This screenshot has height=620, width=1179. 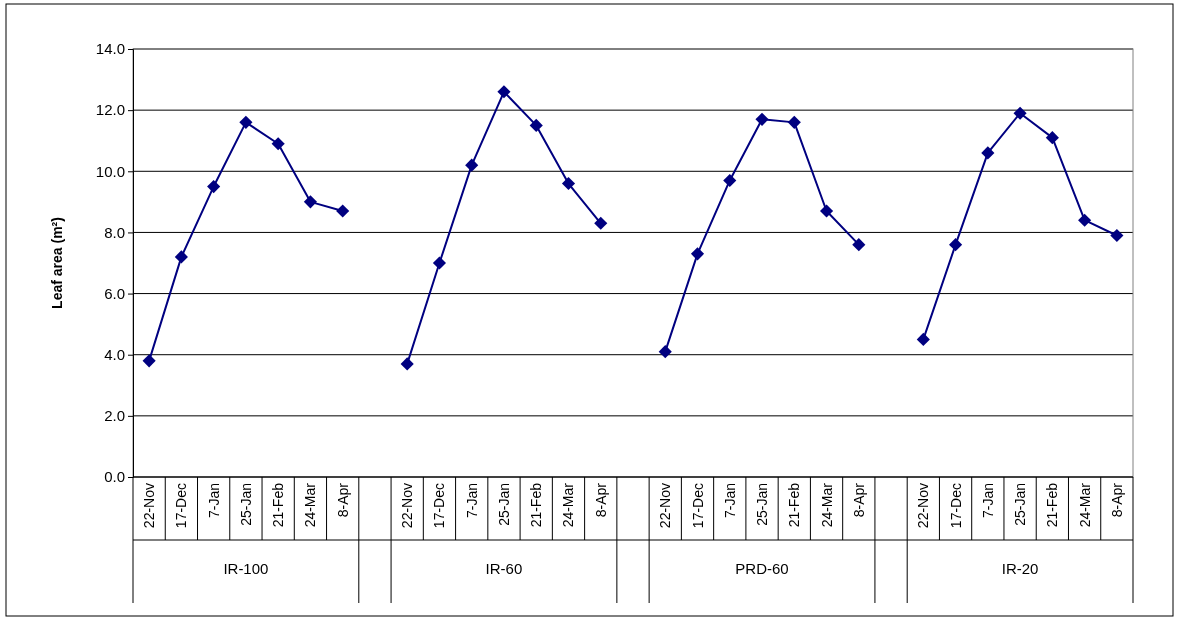 I want to click on y-axis-title: Leaf area (m²), so click(x=57, y=263).